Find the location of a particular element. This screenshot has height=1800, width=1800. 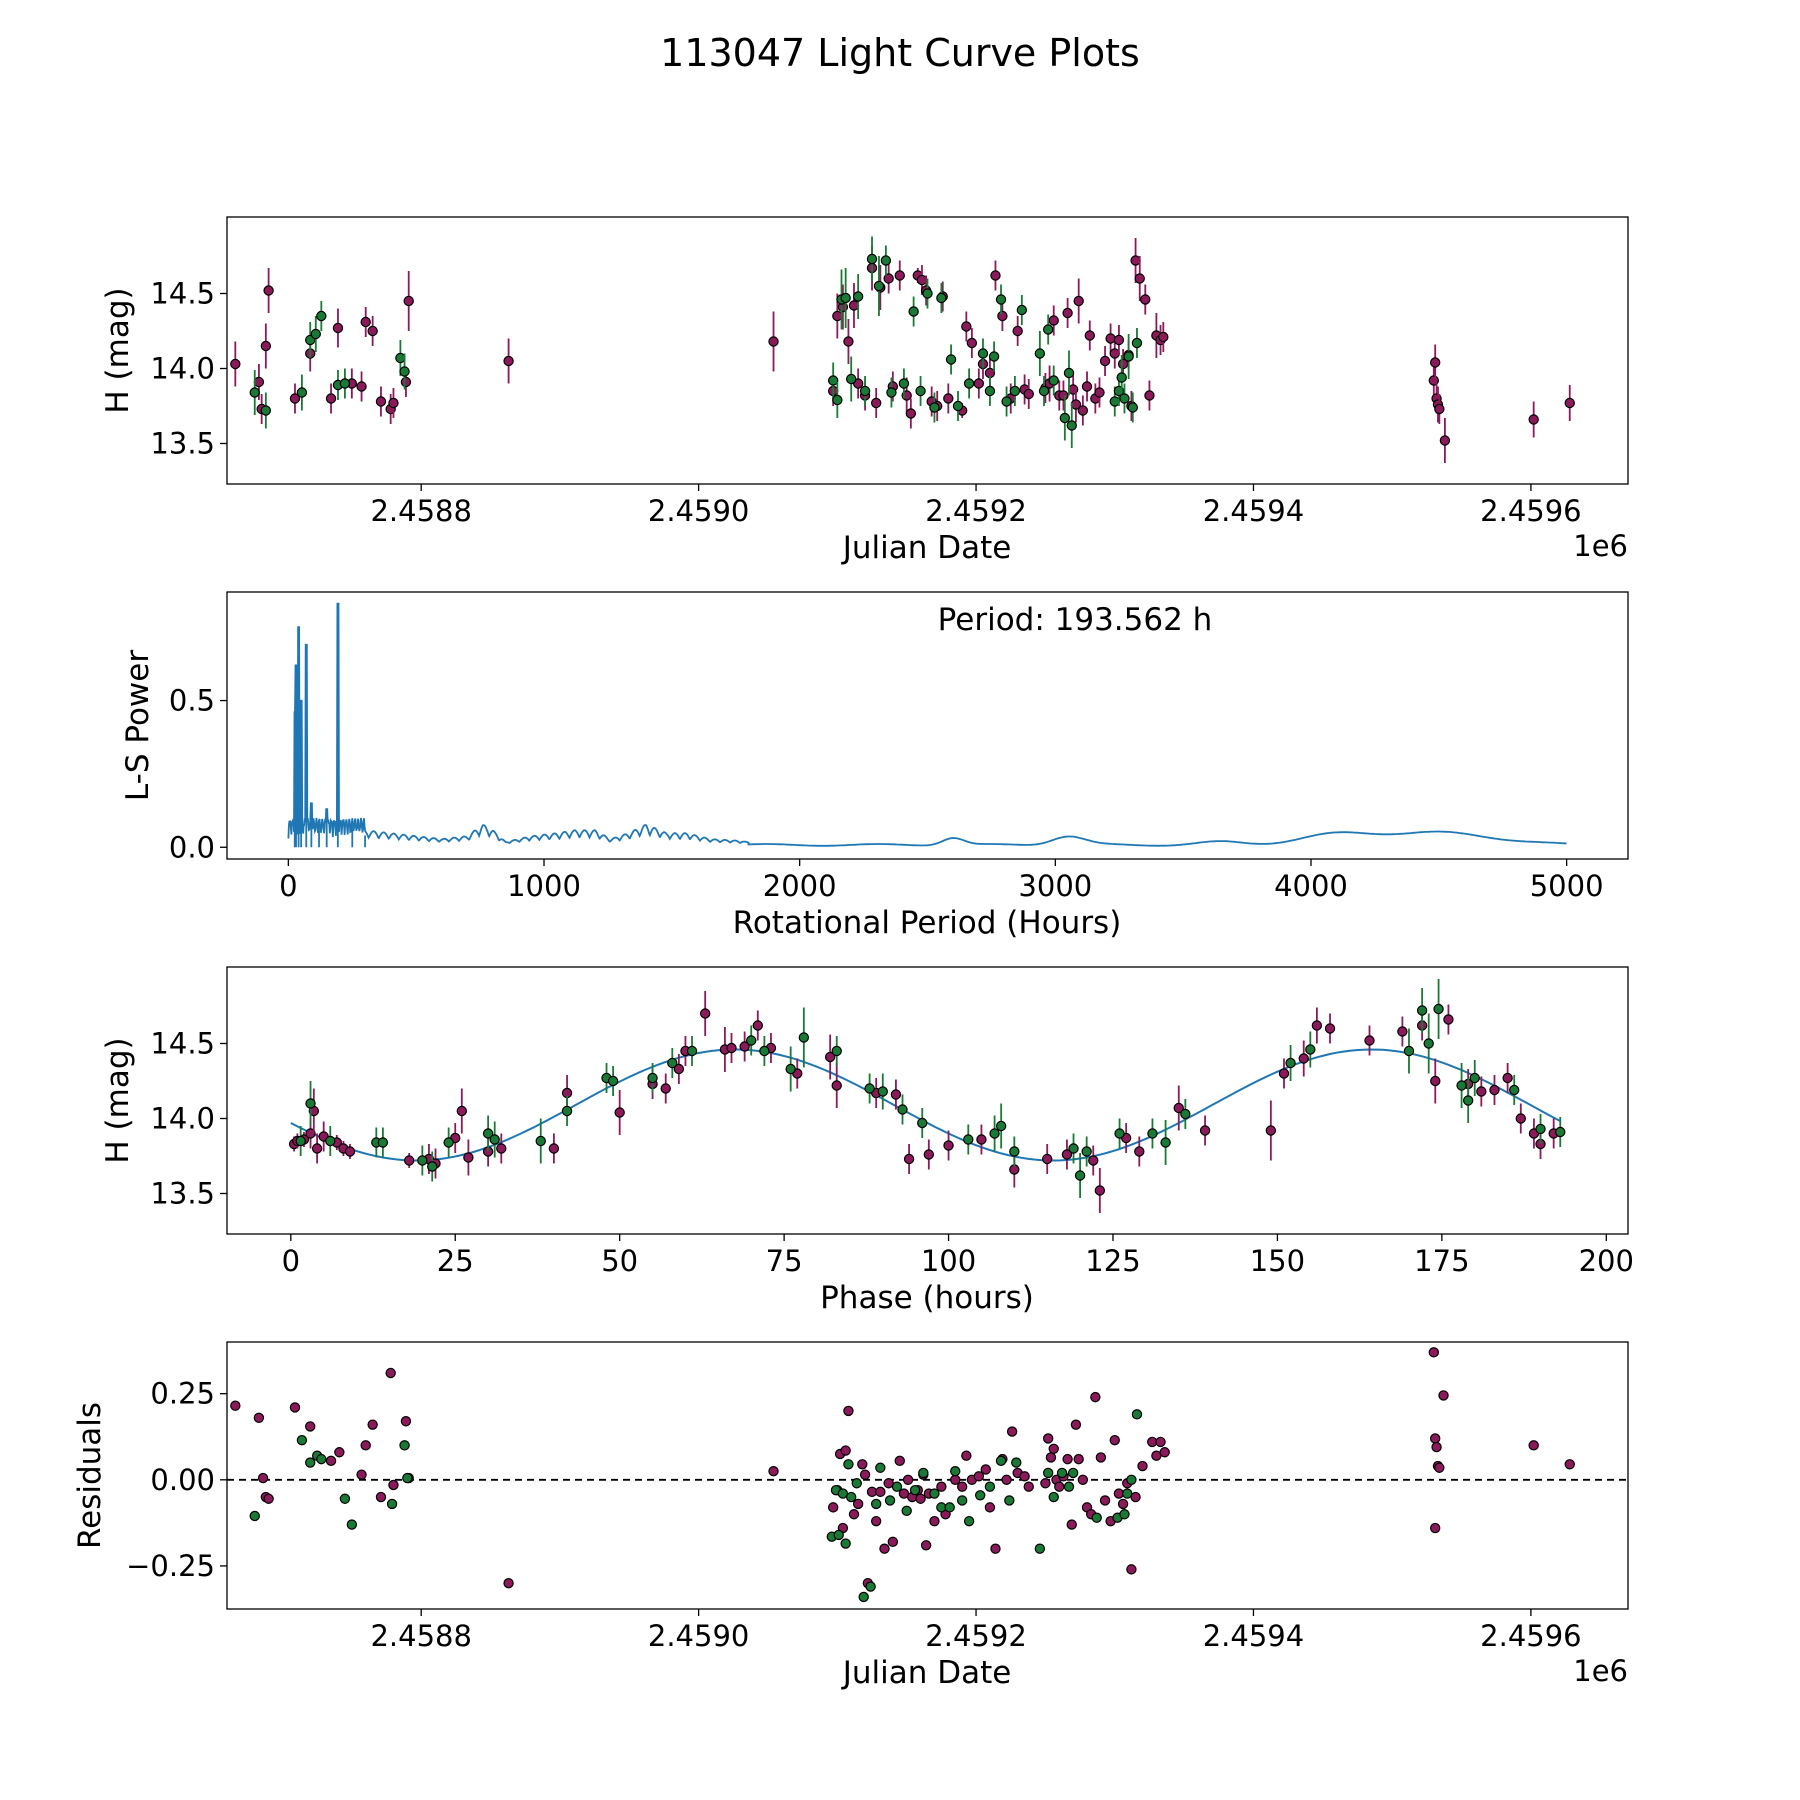

x-tick-label: 2.4594 is located at coordinates (1253, 1636).